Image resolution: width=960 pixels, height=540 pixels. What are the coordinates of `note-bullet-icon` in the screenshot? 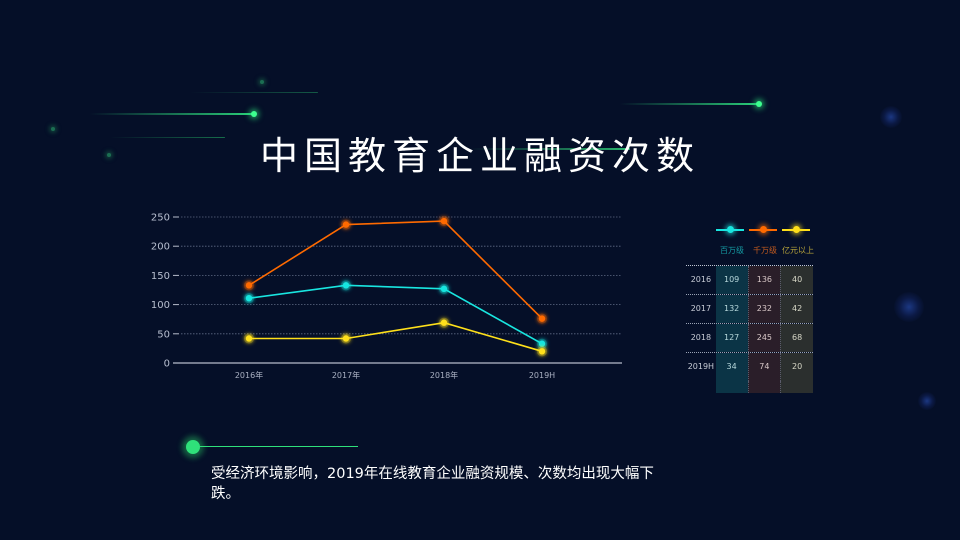 It's located at (193, 447).